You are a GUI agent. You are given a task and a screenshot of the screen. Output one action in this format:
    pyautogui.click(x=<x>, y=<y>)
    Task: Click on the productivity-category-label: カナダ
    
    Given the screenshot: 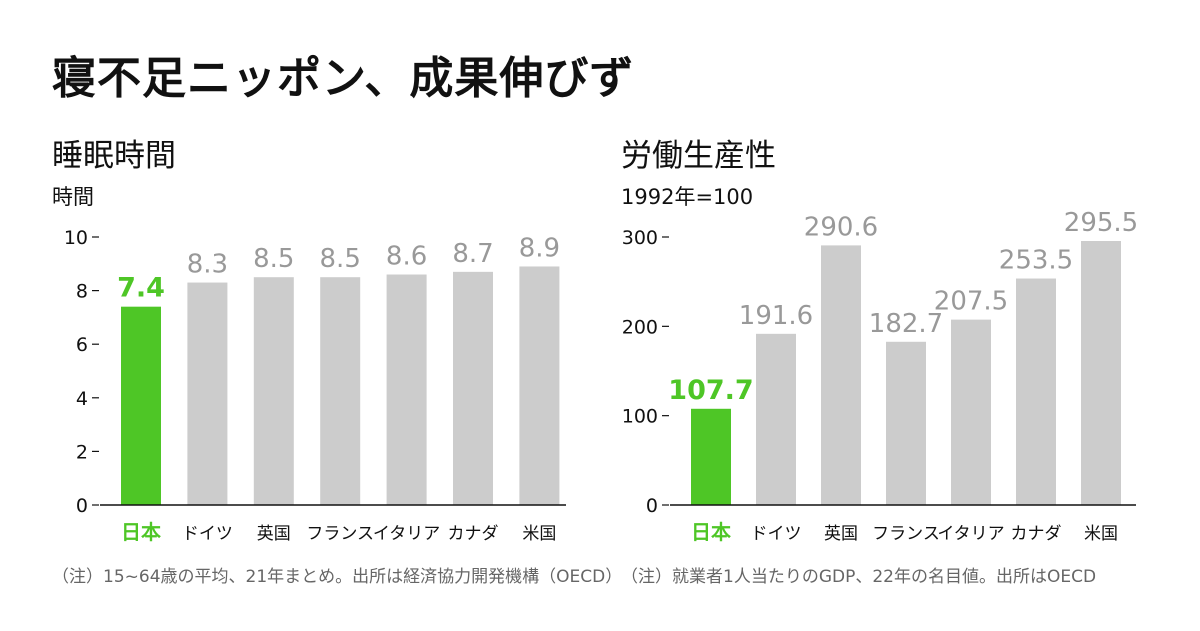 What is the action you would take?
    pyautogui.click(x=1036, y=534)
    